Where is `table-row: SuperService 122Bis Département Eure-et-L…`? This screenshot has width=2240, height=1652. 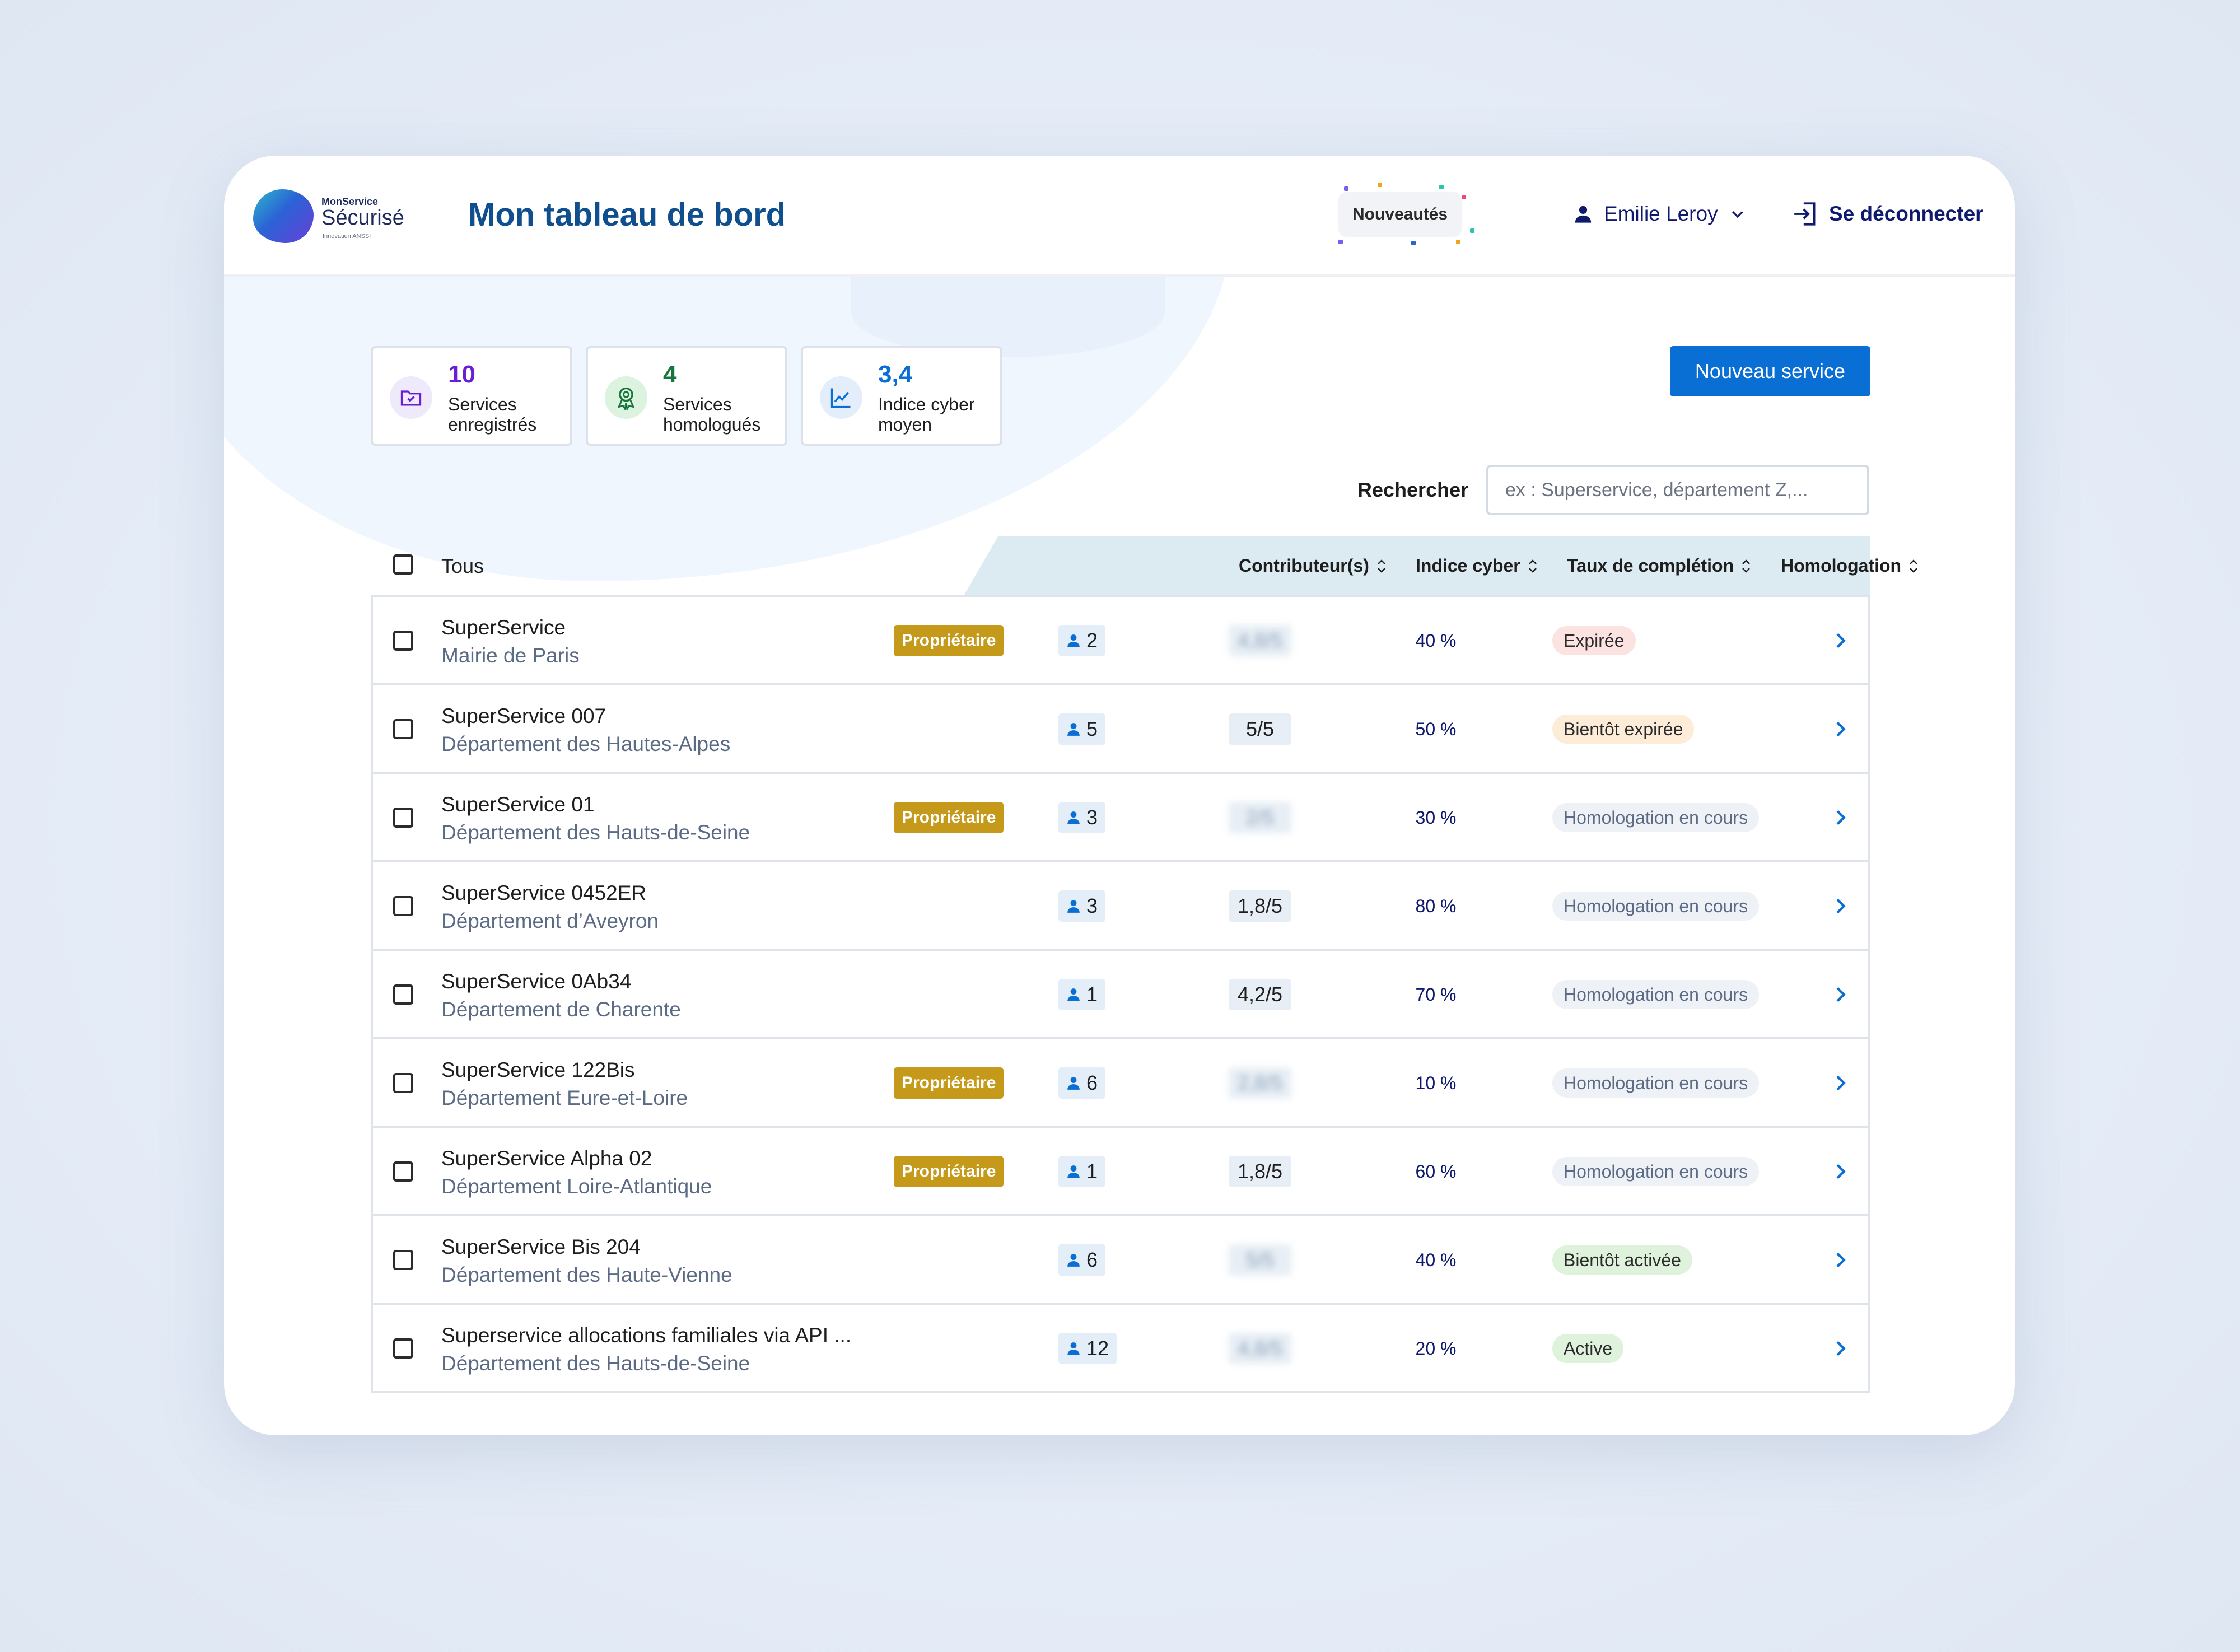 table-row: SuperService 122Bis Département Eure-et-L… is located at coordinates (1121, 1084).